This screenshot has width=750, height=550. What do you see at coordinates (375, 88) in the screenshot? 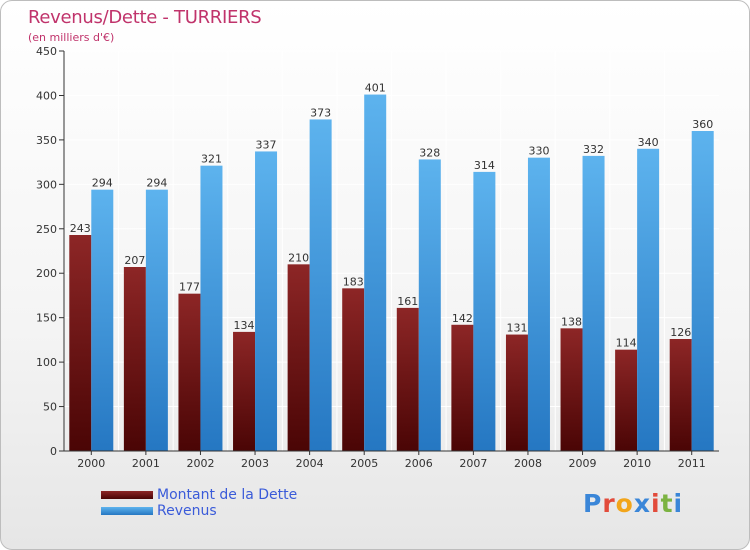
I see `data-label-revenue: 401` at bounding box center [375, 88].